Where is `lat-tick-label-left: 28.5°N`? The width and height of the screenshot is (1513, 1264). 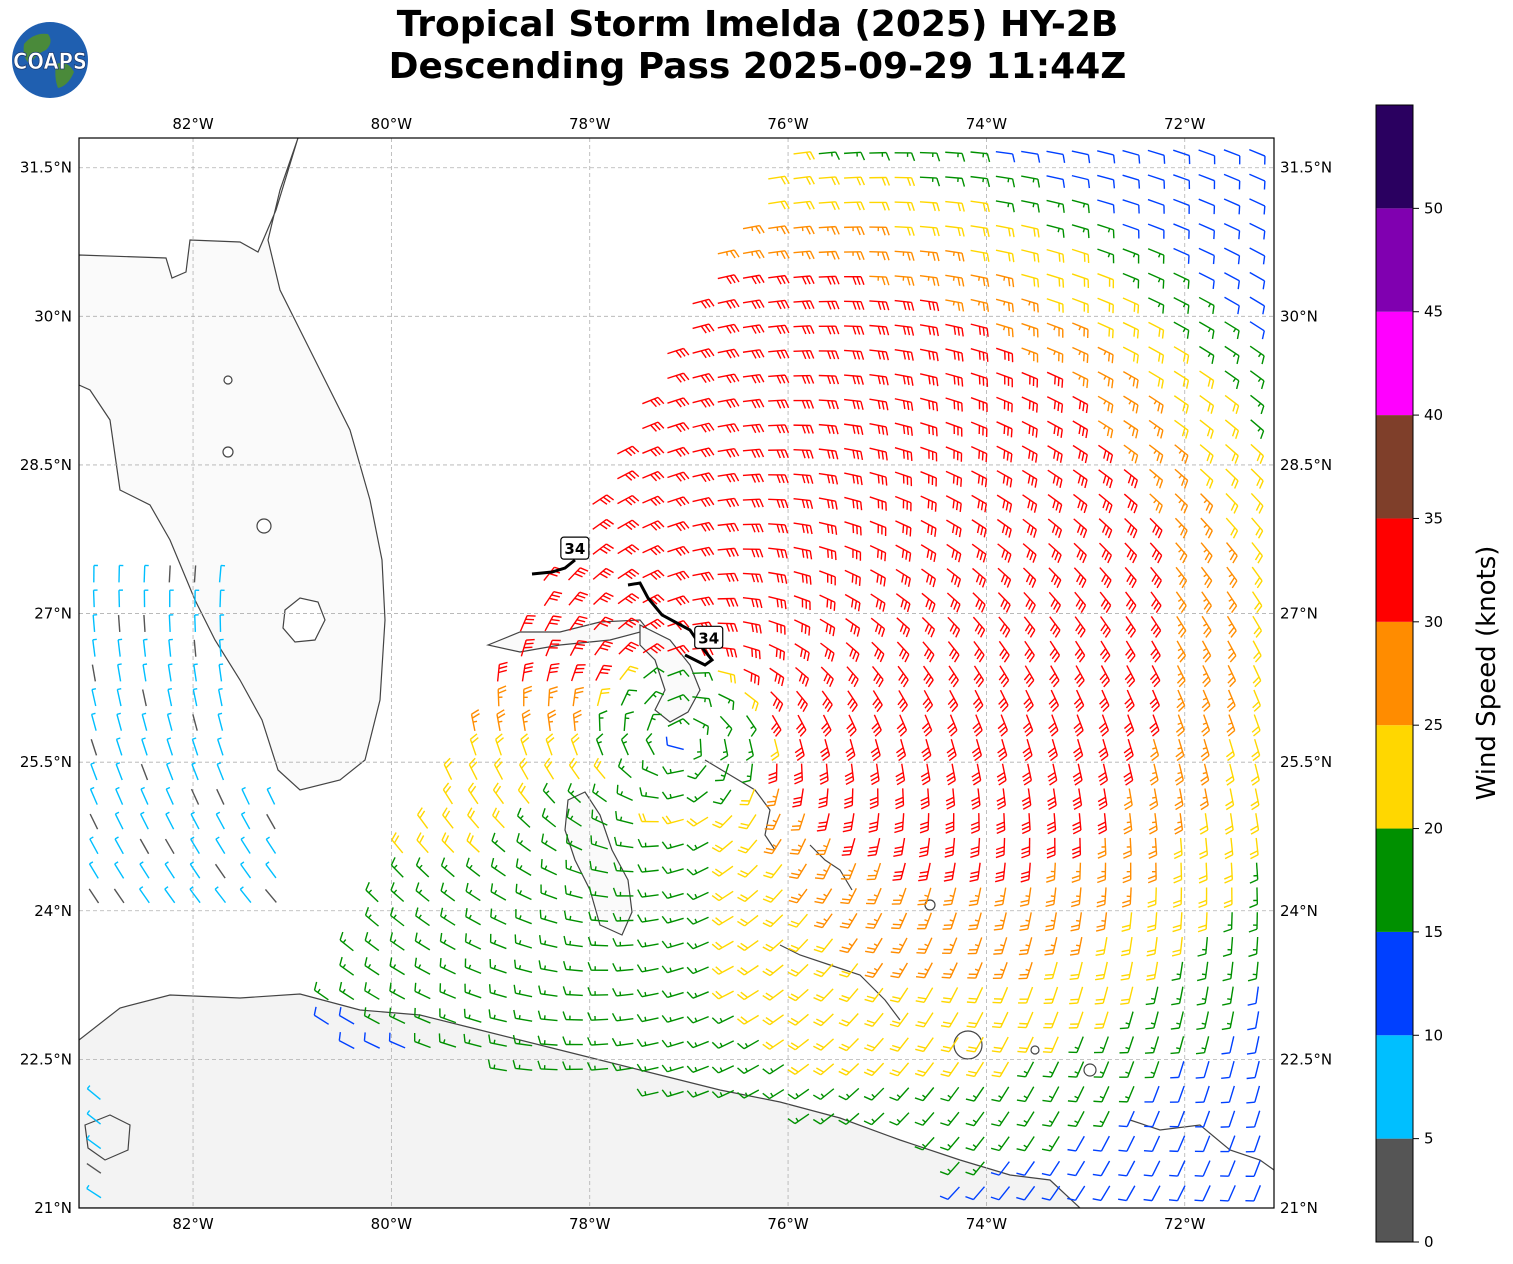
lat-tick-label-left: 28.5°N is located at coordinates (46, 465).